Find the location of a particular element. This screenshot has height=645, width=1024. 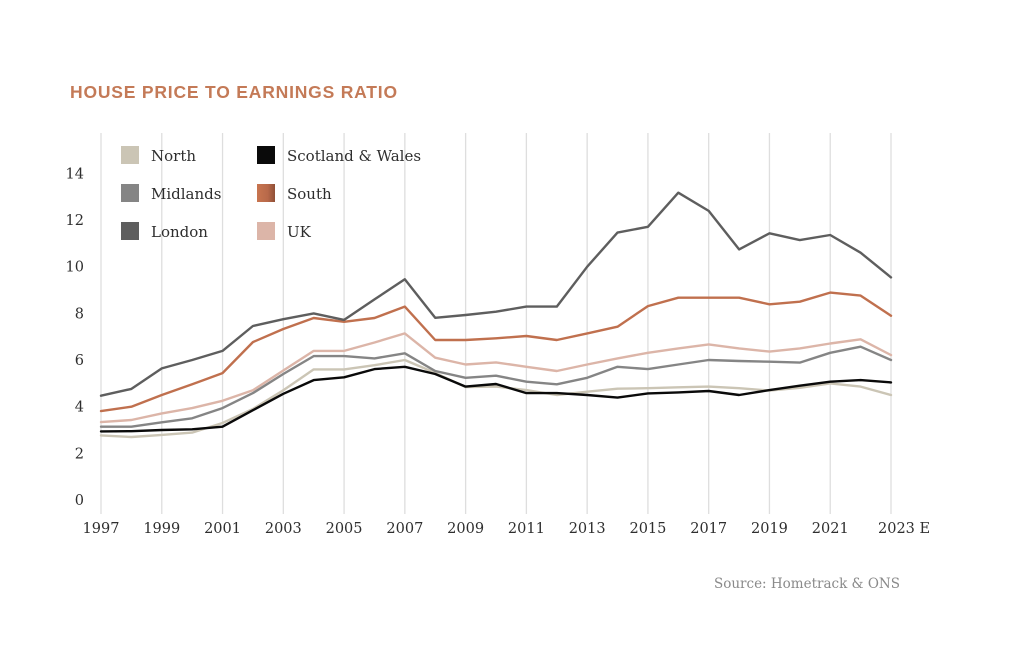

legend-label: London is located at coordinates (179, 232).